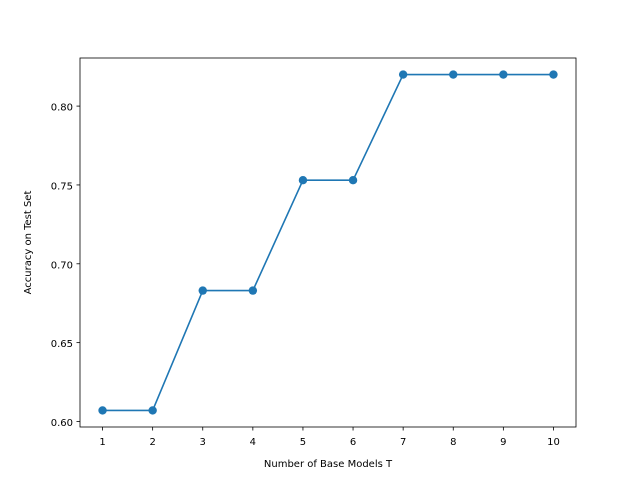  I want to click on x-tick-label: 9, so click(503, 442).